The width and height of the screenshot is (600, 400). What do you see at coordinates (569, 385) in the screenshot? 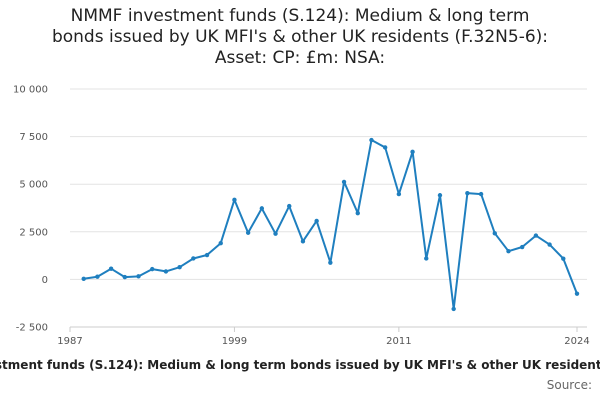
I see `source-label: Source:` at bounding box center [569, 385].